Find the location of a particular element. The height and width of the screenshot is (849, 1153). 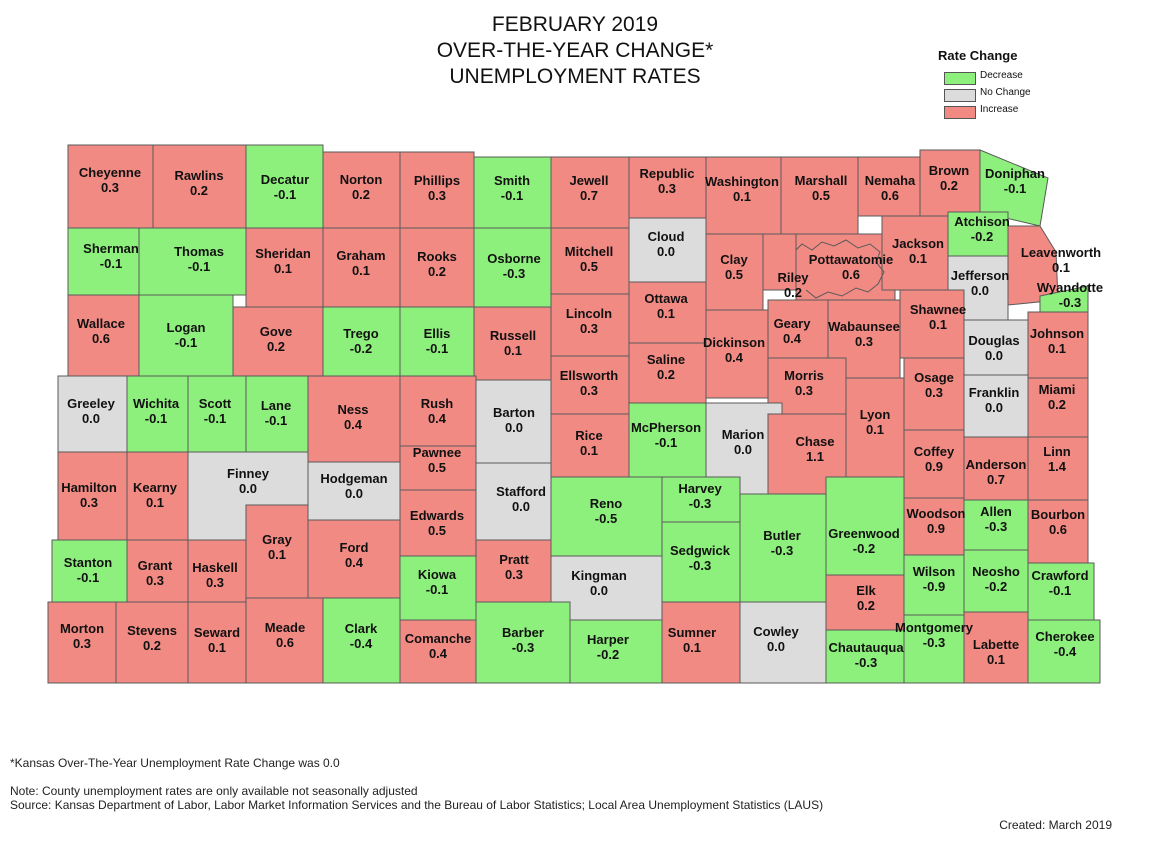

county-name-logan: Logan is located at coordinates (186, 327).